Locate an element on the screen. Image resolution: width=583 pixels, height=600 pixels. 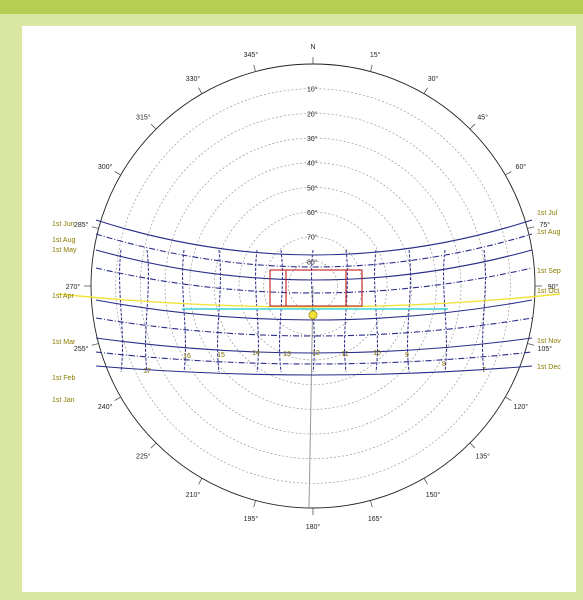
south-meridian is located at coordinates (311, 397).